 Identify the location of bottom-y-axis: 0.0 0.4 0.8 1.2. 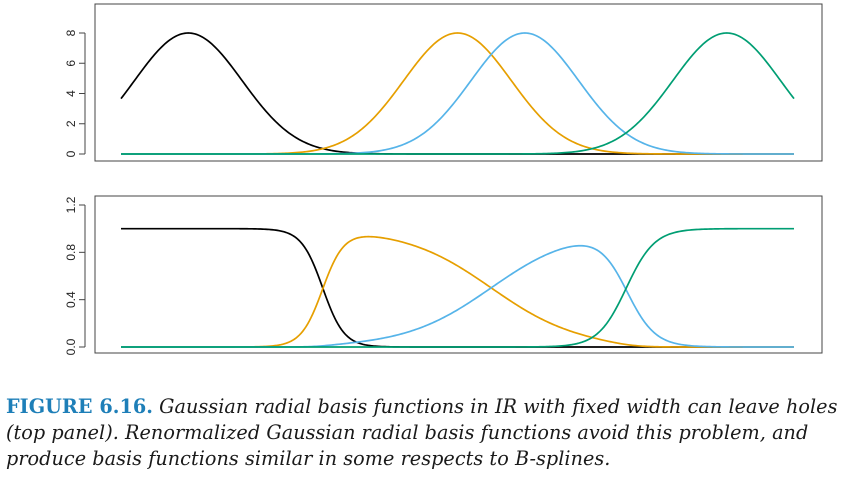
(75, 275).